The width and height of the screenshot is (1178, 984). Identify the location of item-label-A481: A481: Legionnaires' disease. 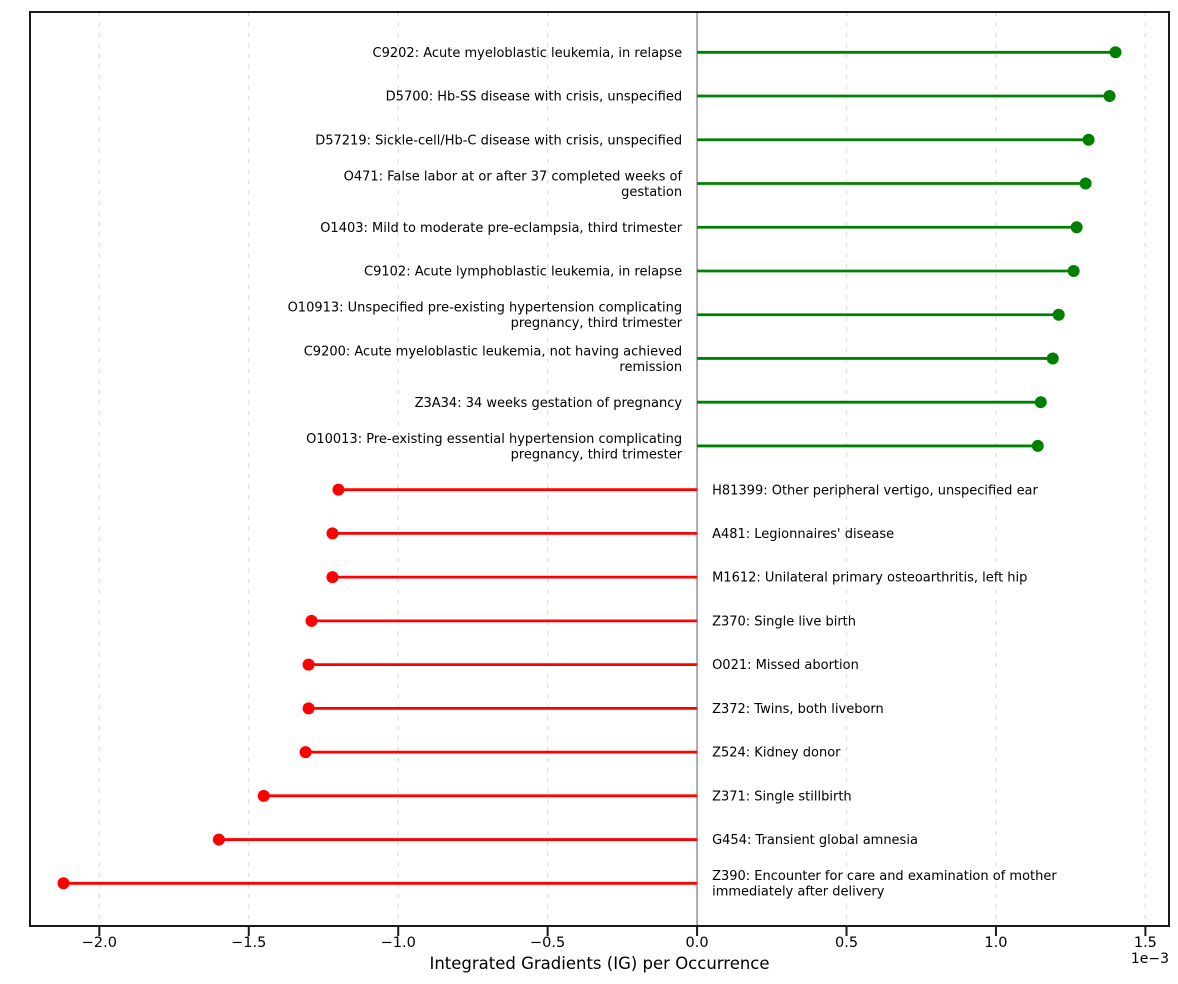
(803, 534).